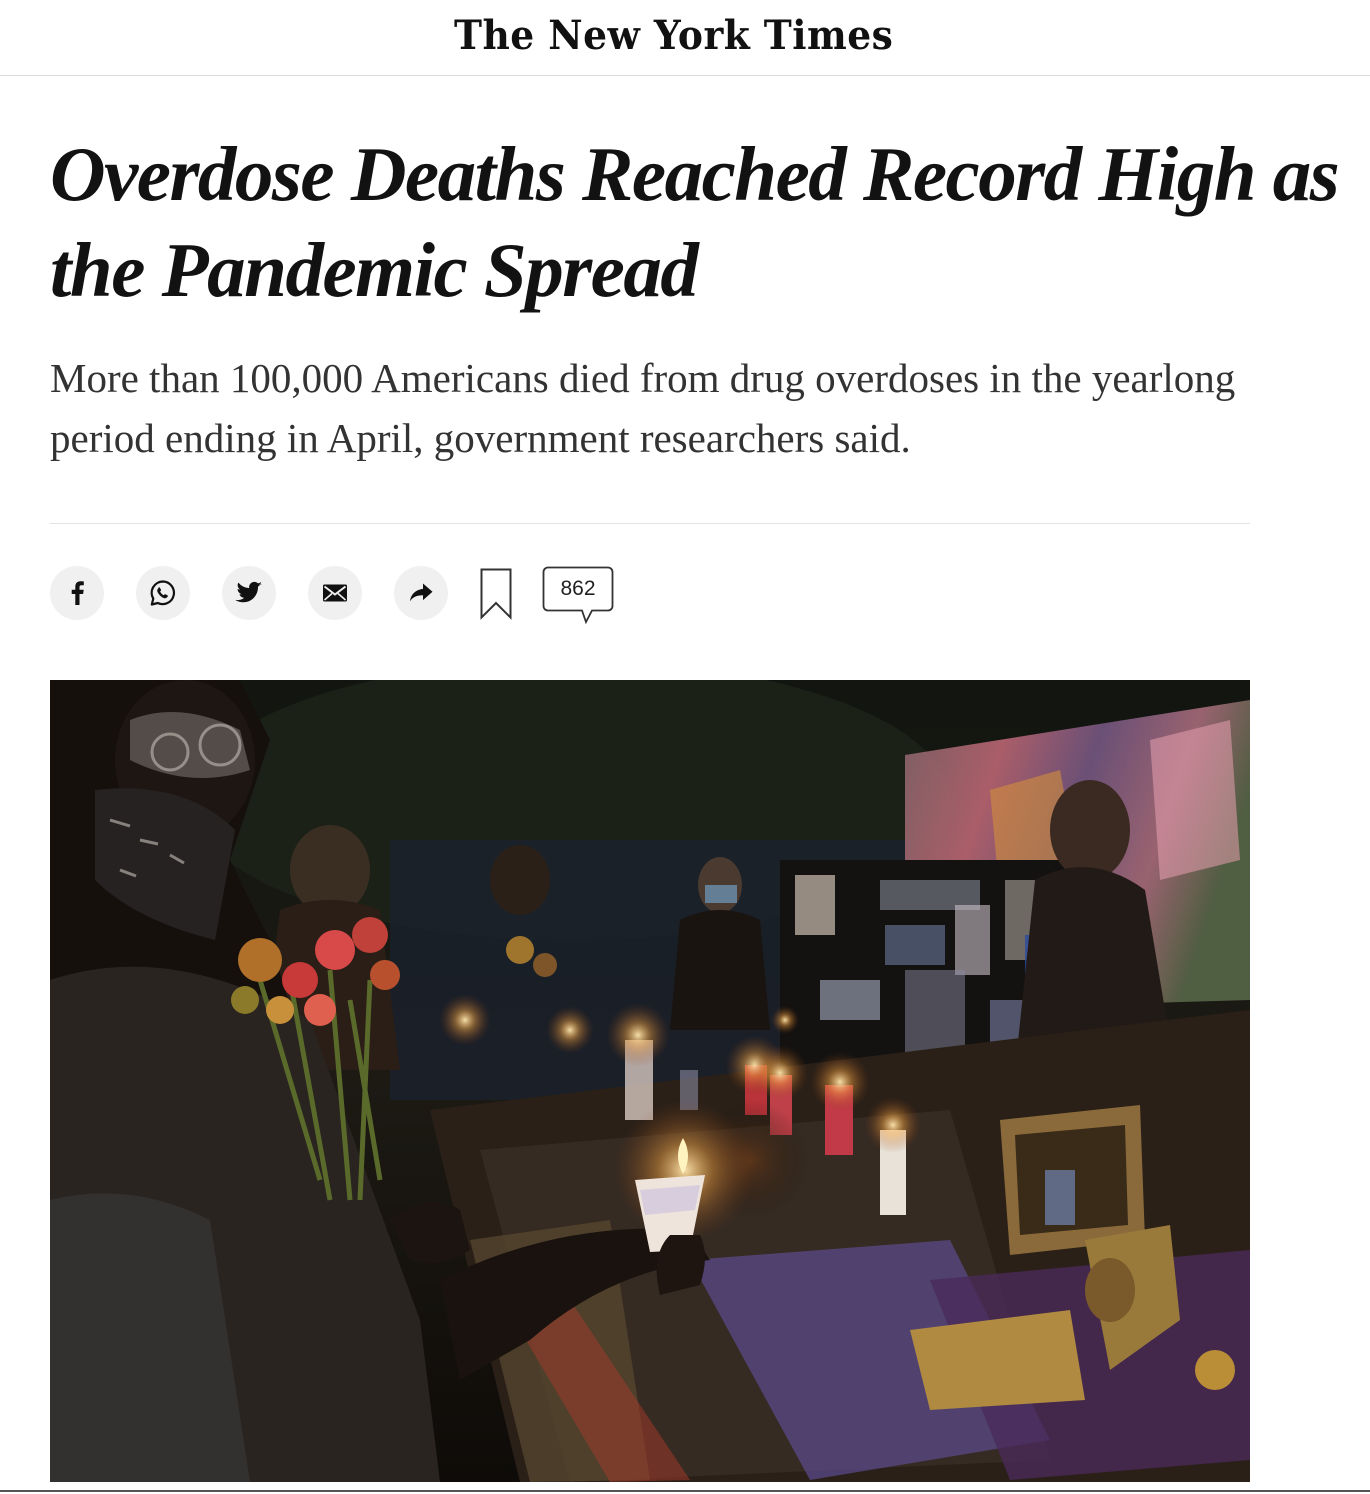  I want to click on twitter-share-button, so click(249, 593).